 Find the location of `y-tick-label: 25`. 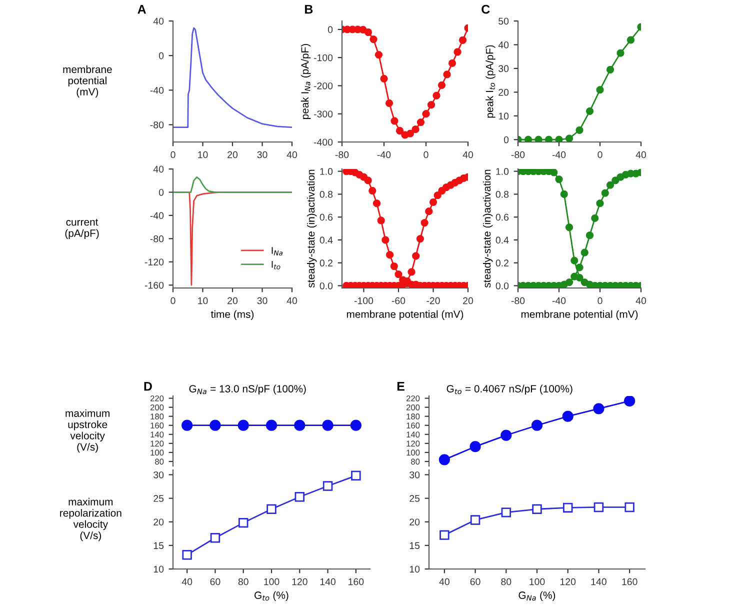

y-tick-label: 25 is located at coordinates (415, 498).